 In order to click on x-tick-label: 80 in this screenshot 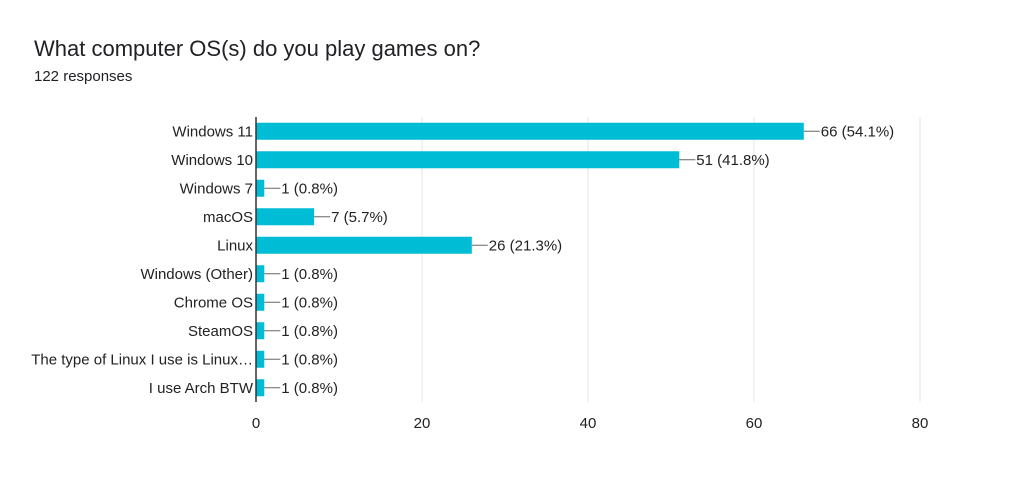, I will do `click(920, 423)`.